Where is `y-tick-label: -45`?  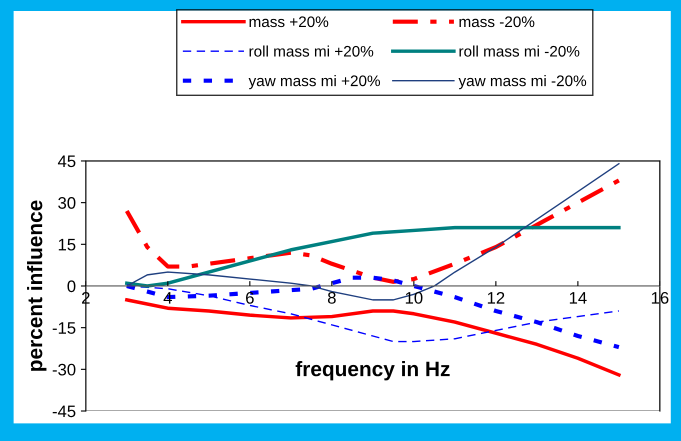
y-tick-label: -45 is located at coordinates (64, 412).